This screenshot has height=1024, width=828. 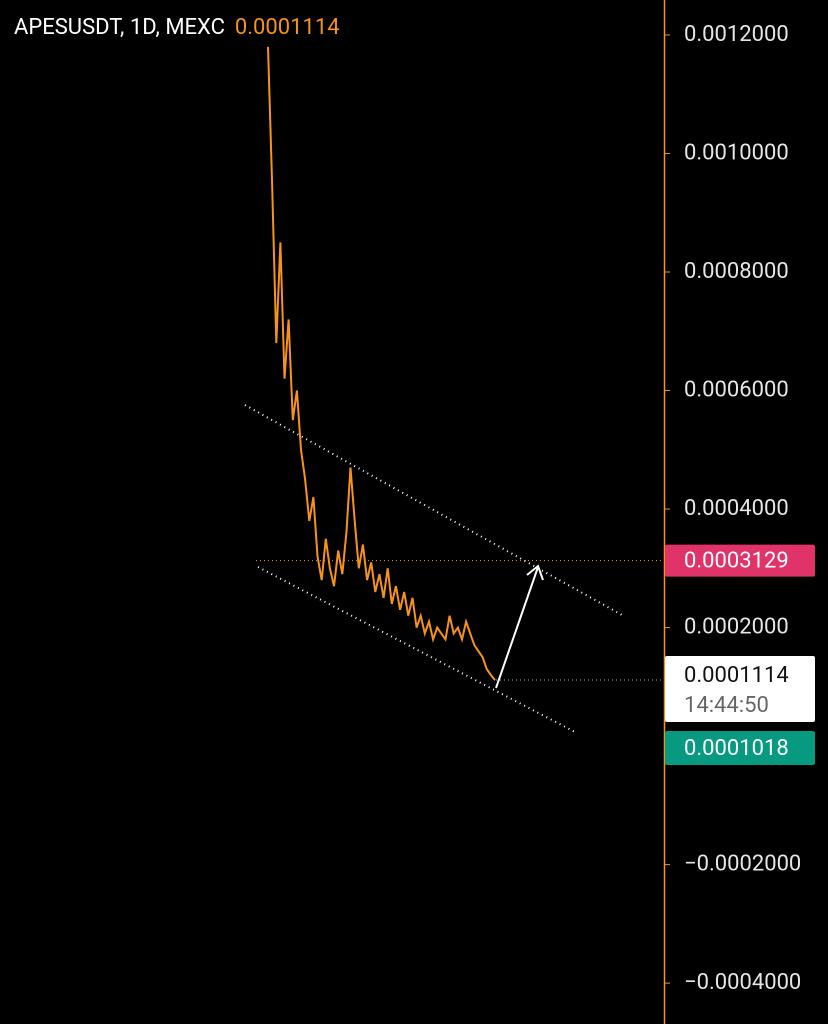 What do you see at coordinates (736, 152) in the screenshot?
I see `y-tick-label: 0.0010000` at bounding box center [736, 152].